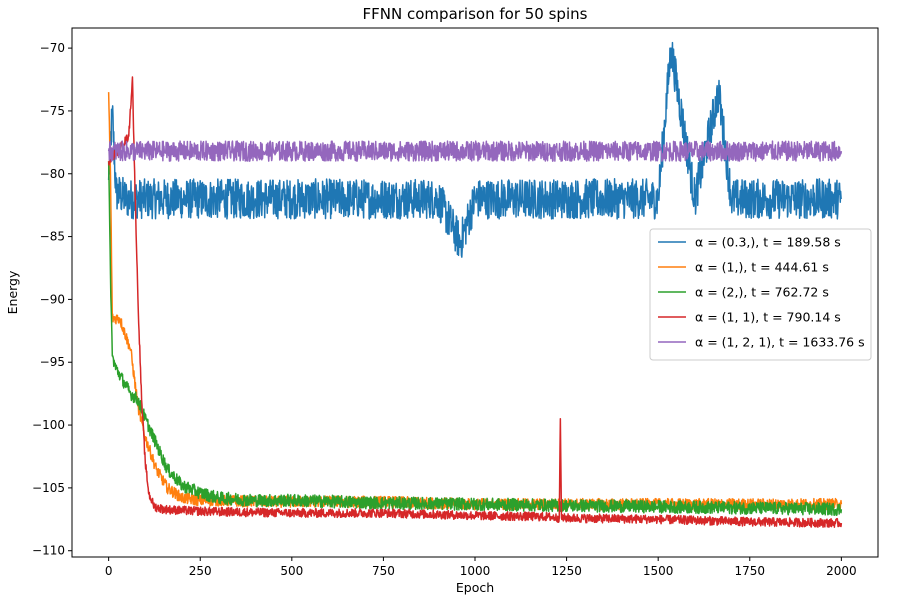 The height and width of the screenshot is (600, 900). Describe the element at coordinates (768, 242) in the screenshot. I see `legend-label: α = (0.3,), t = 189.58 s` at that location.